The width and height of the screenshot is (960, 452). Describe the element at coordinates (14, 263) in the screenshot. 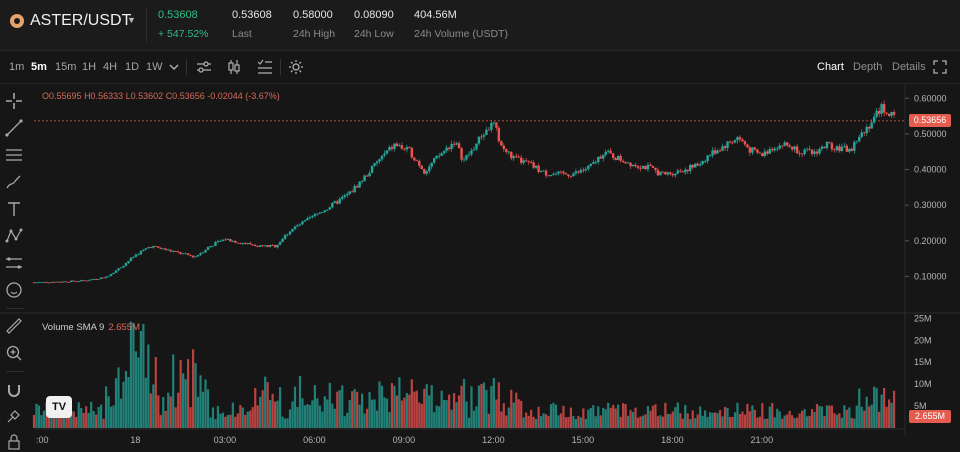

I see `measure-tool-icon` at that location.